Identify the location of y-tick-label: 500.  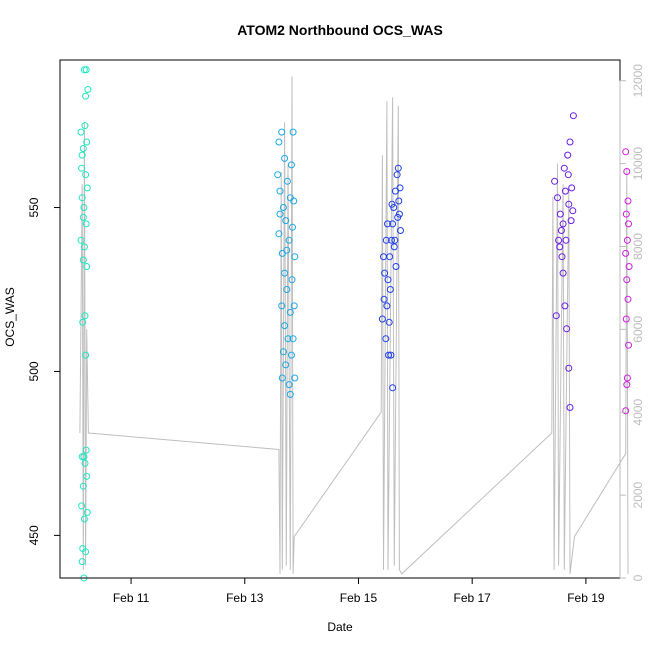
(34, 371).